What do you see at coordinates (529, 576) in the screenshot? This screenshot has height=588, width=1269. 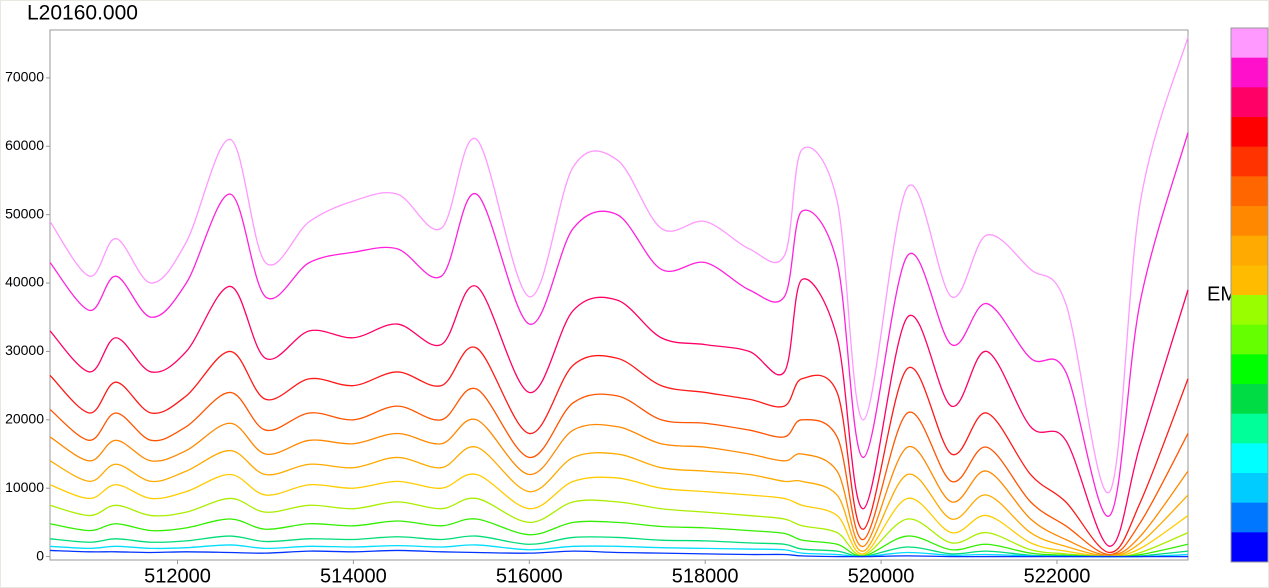 I see `x-tick-label: 516000` at bounding box center [529, 576].